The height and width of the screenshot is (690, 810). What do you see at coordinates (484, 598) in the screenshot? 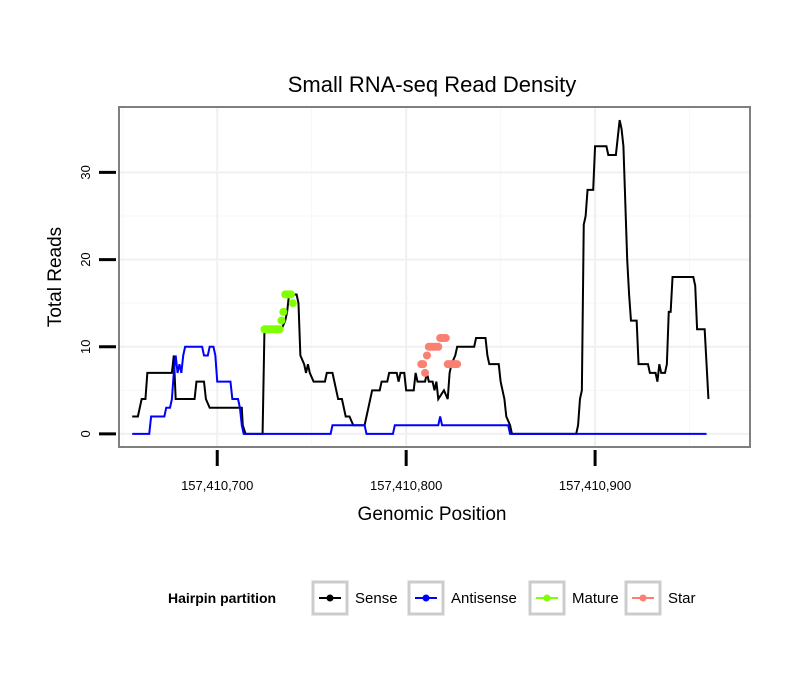
I see `legend-label-antisense: Antisense` at bounding box center [484, 598].